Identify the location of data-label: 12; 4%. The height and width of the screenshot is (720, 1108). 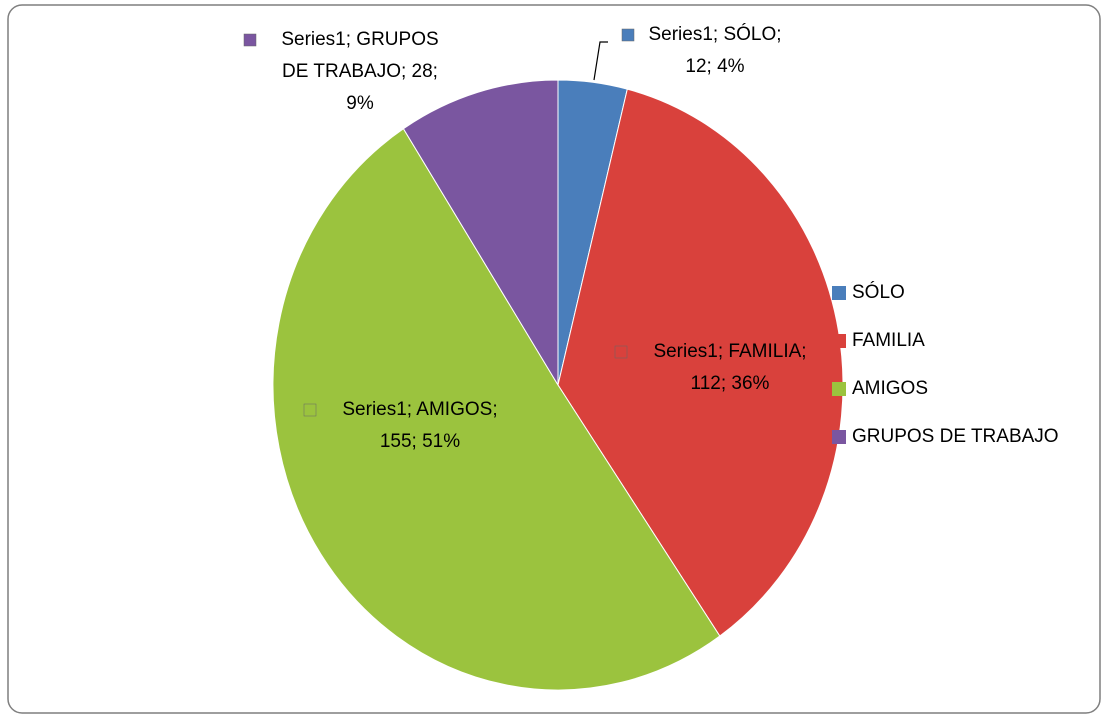
(714, 66).